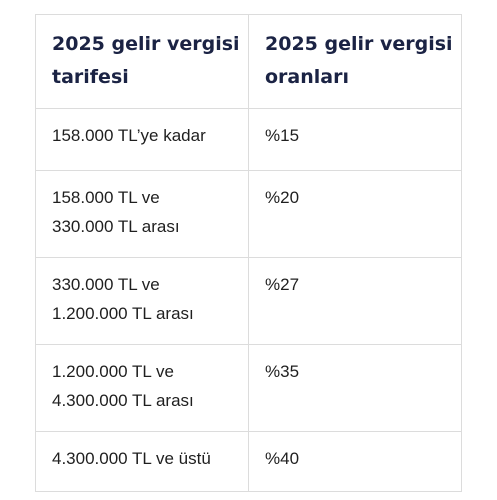 The width and height of the screenshot is (497, 500). What do you see at coordinates (129, 135) in the screenshot?
I see `income-range-line1: 158.000 TL’ye kadar` at bounding box center [129, 135].